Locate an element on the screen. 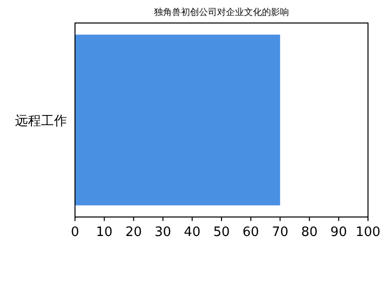  x-tick-label: 0 is located at coordinates (75, 232).